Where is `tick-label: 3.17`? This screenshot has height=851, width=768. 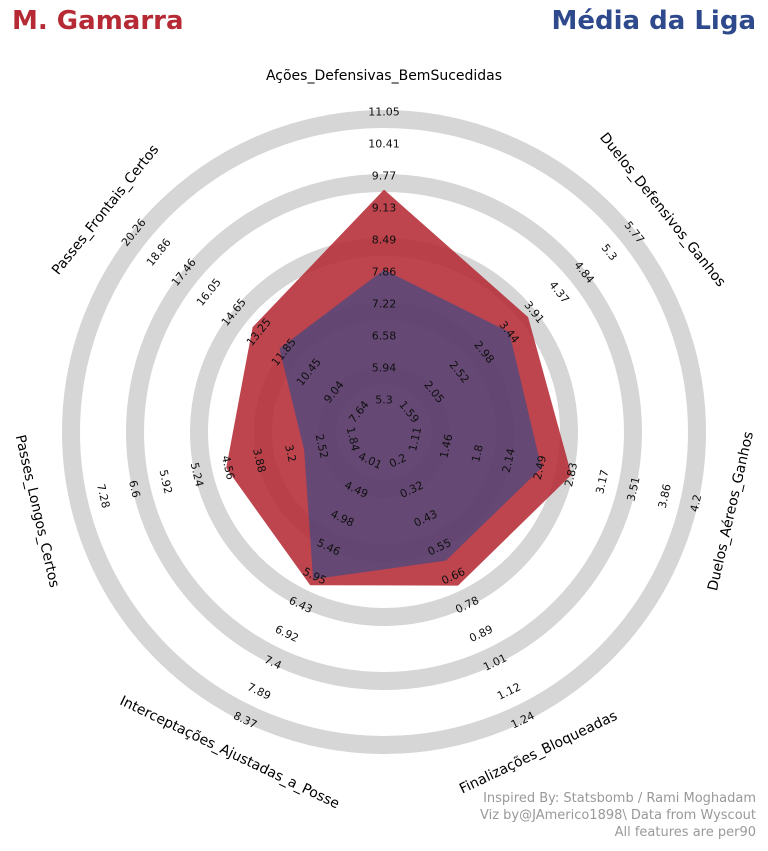
tick-label: 3.17 is located at coordinates (602, 481).